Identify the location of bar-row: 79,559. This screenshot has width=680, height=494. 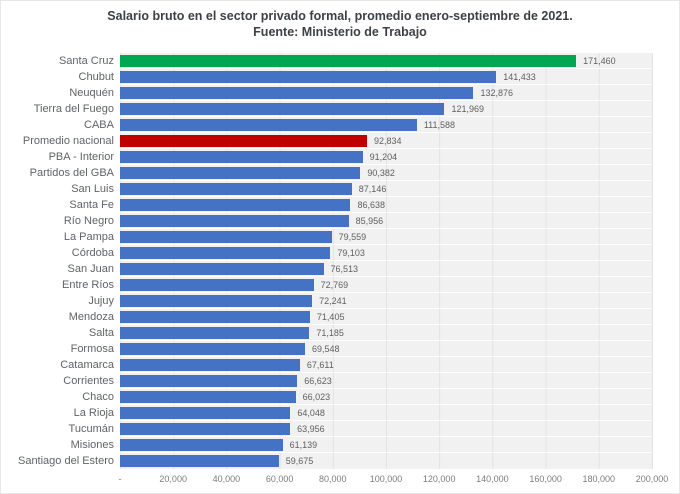
(386, 237).